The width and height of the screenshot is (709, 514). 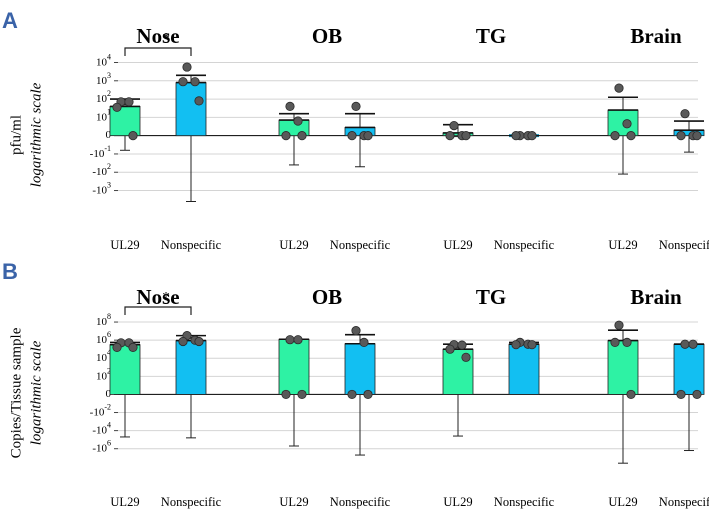 I want to click on y-tick-label: 10³, so click(x=103, y=79).